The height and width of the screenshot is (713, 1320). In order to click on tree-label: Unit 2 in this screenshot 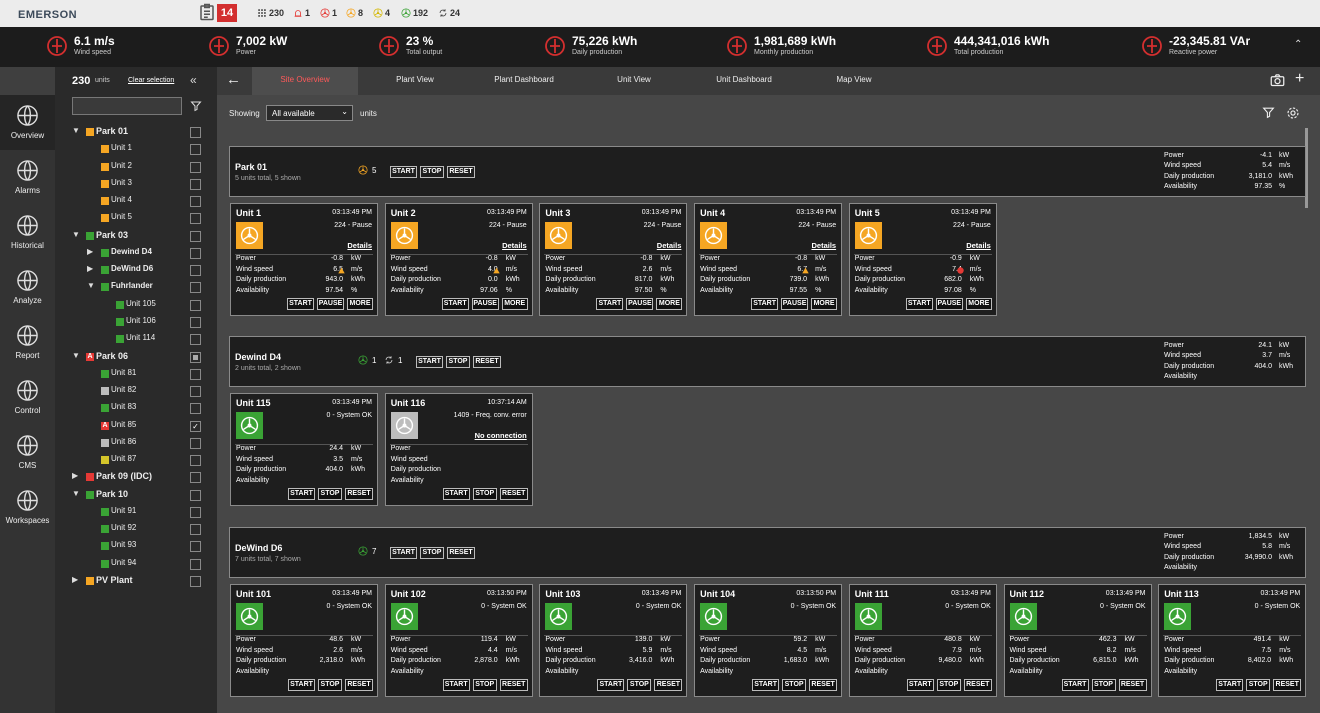, I will do `click(121, 165)`.